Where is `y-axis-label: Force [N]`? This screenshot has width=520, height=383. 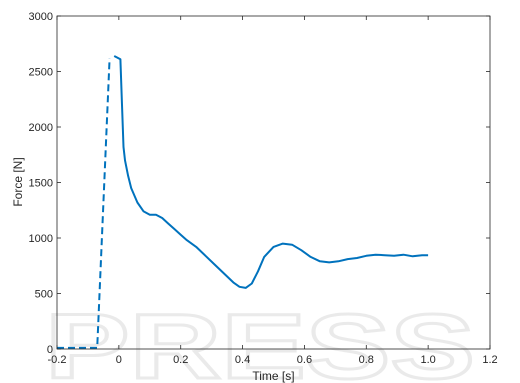
y-axis-label: Force [N] is located at coordinates (18, 181).